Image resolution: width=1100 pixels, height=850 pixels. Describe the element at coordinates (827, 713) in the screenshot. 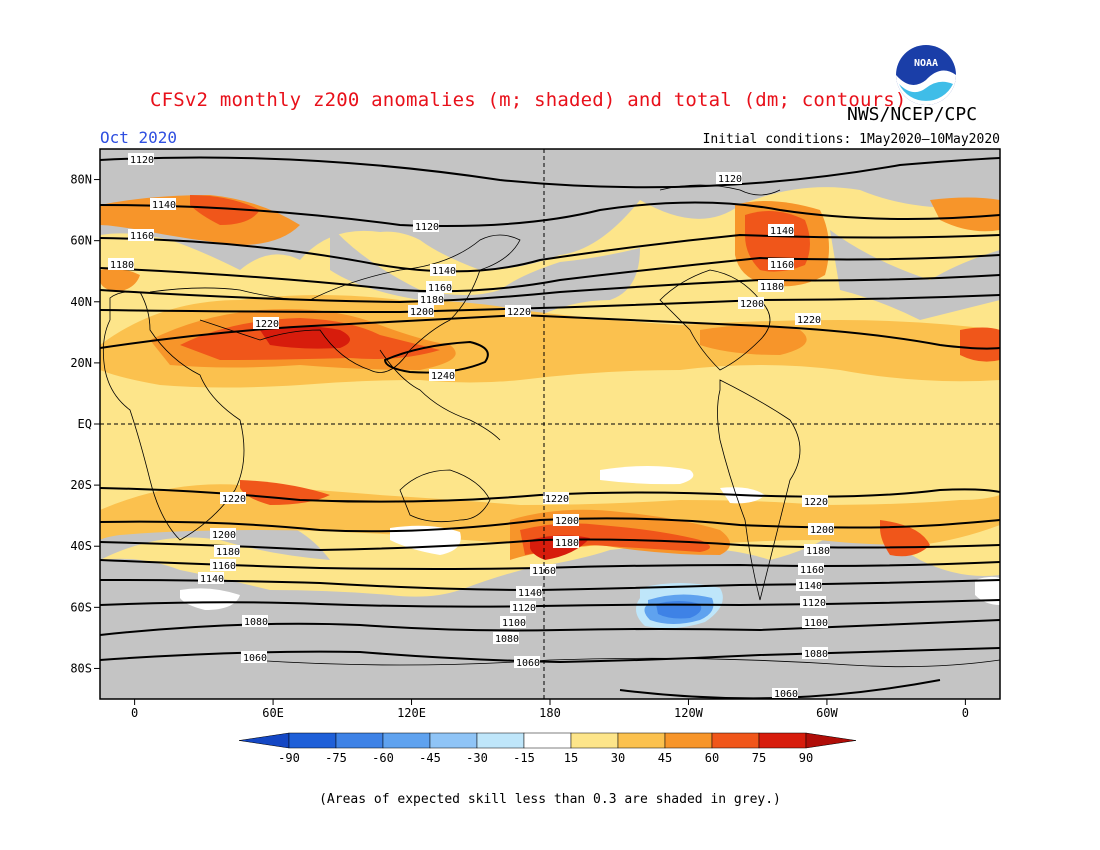

I see `lon-label: 60W` at that location.